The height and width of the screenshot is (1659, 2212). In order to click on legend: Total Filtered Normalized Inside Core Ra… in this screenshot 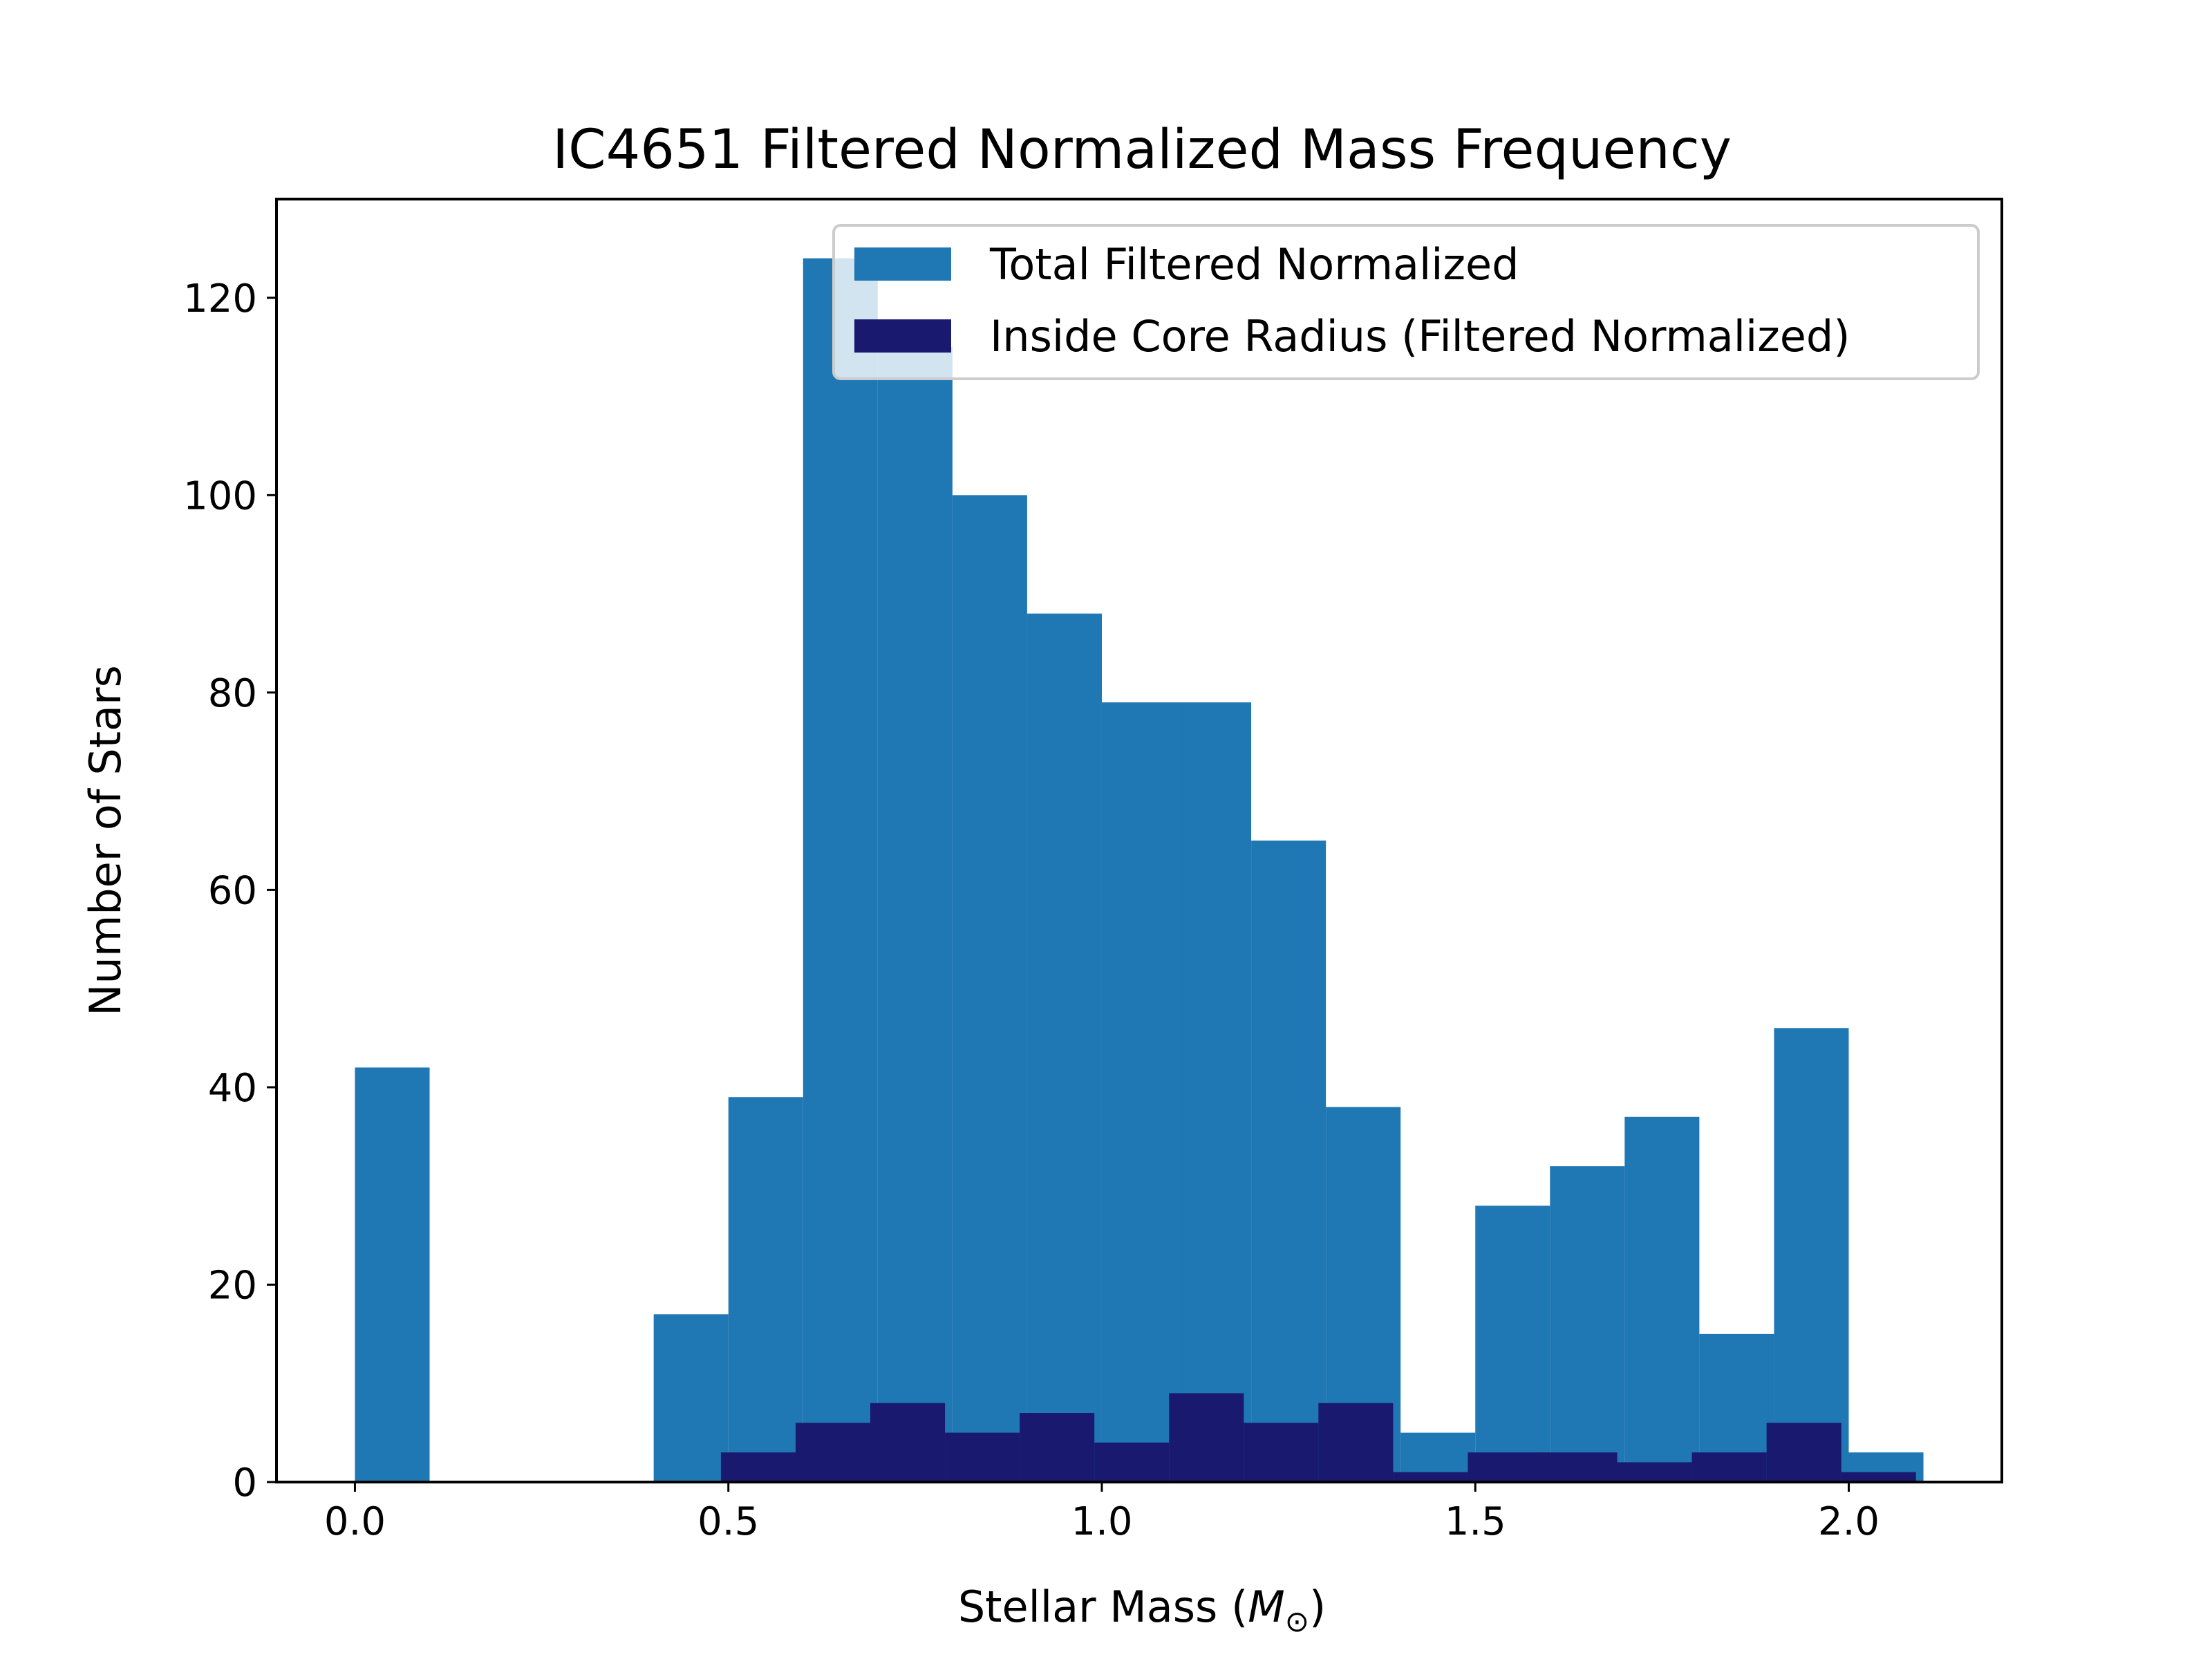, I will do `click(1406, 302)`.